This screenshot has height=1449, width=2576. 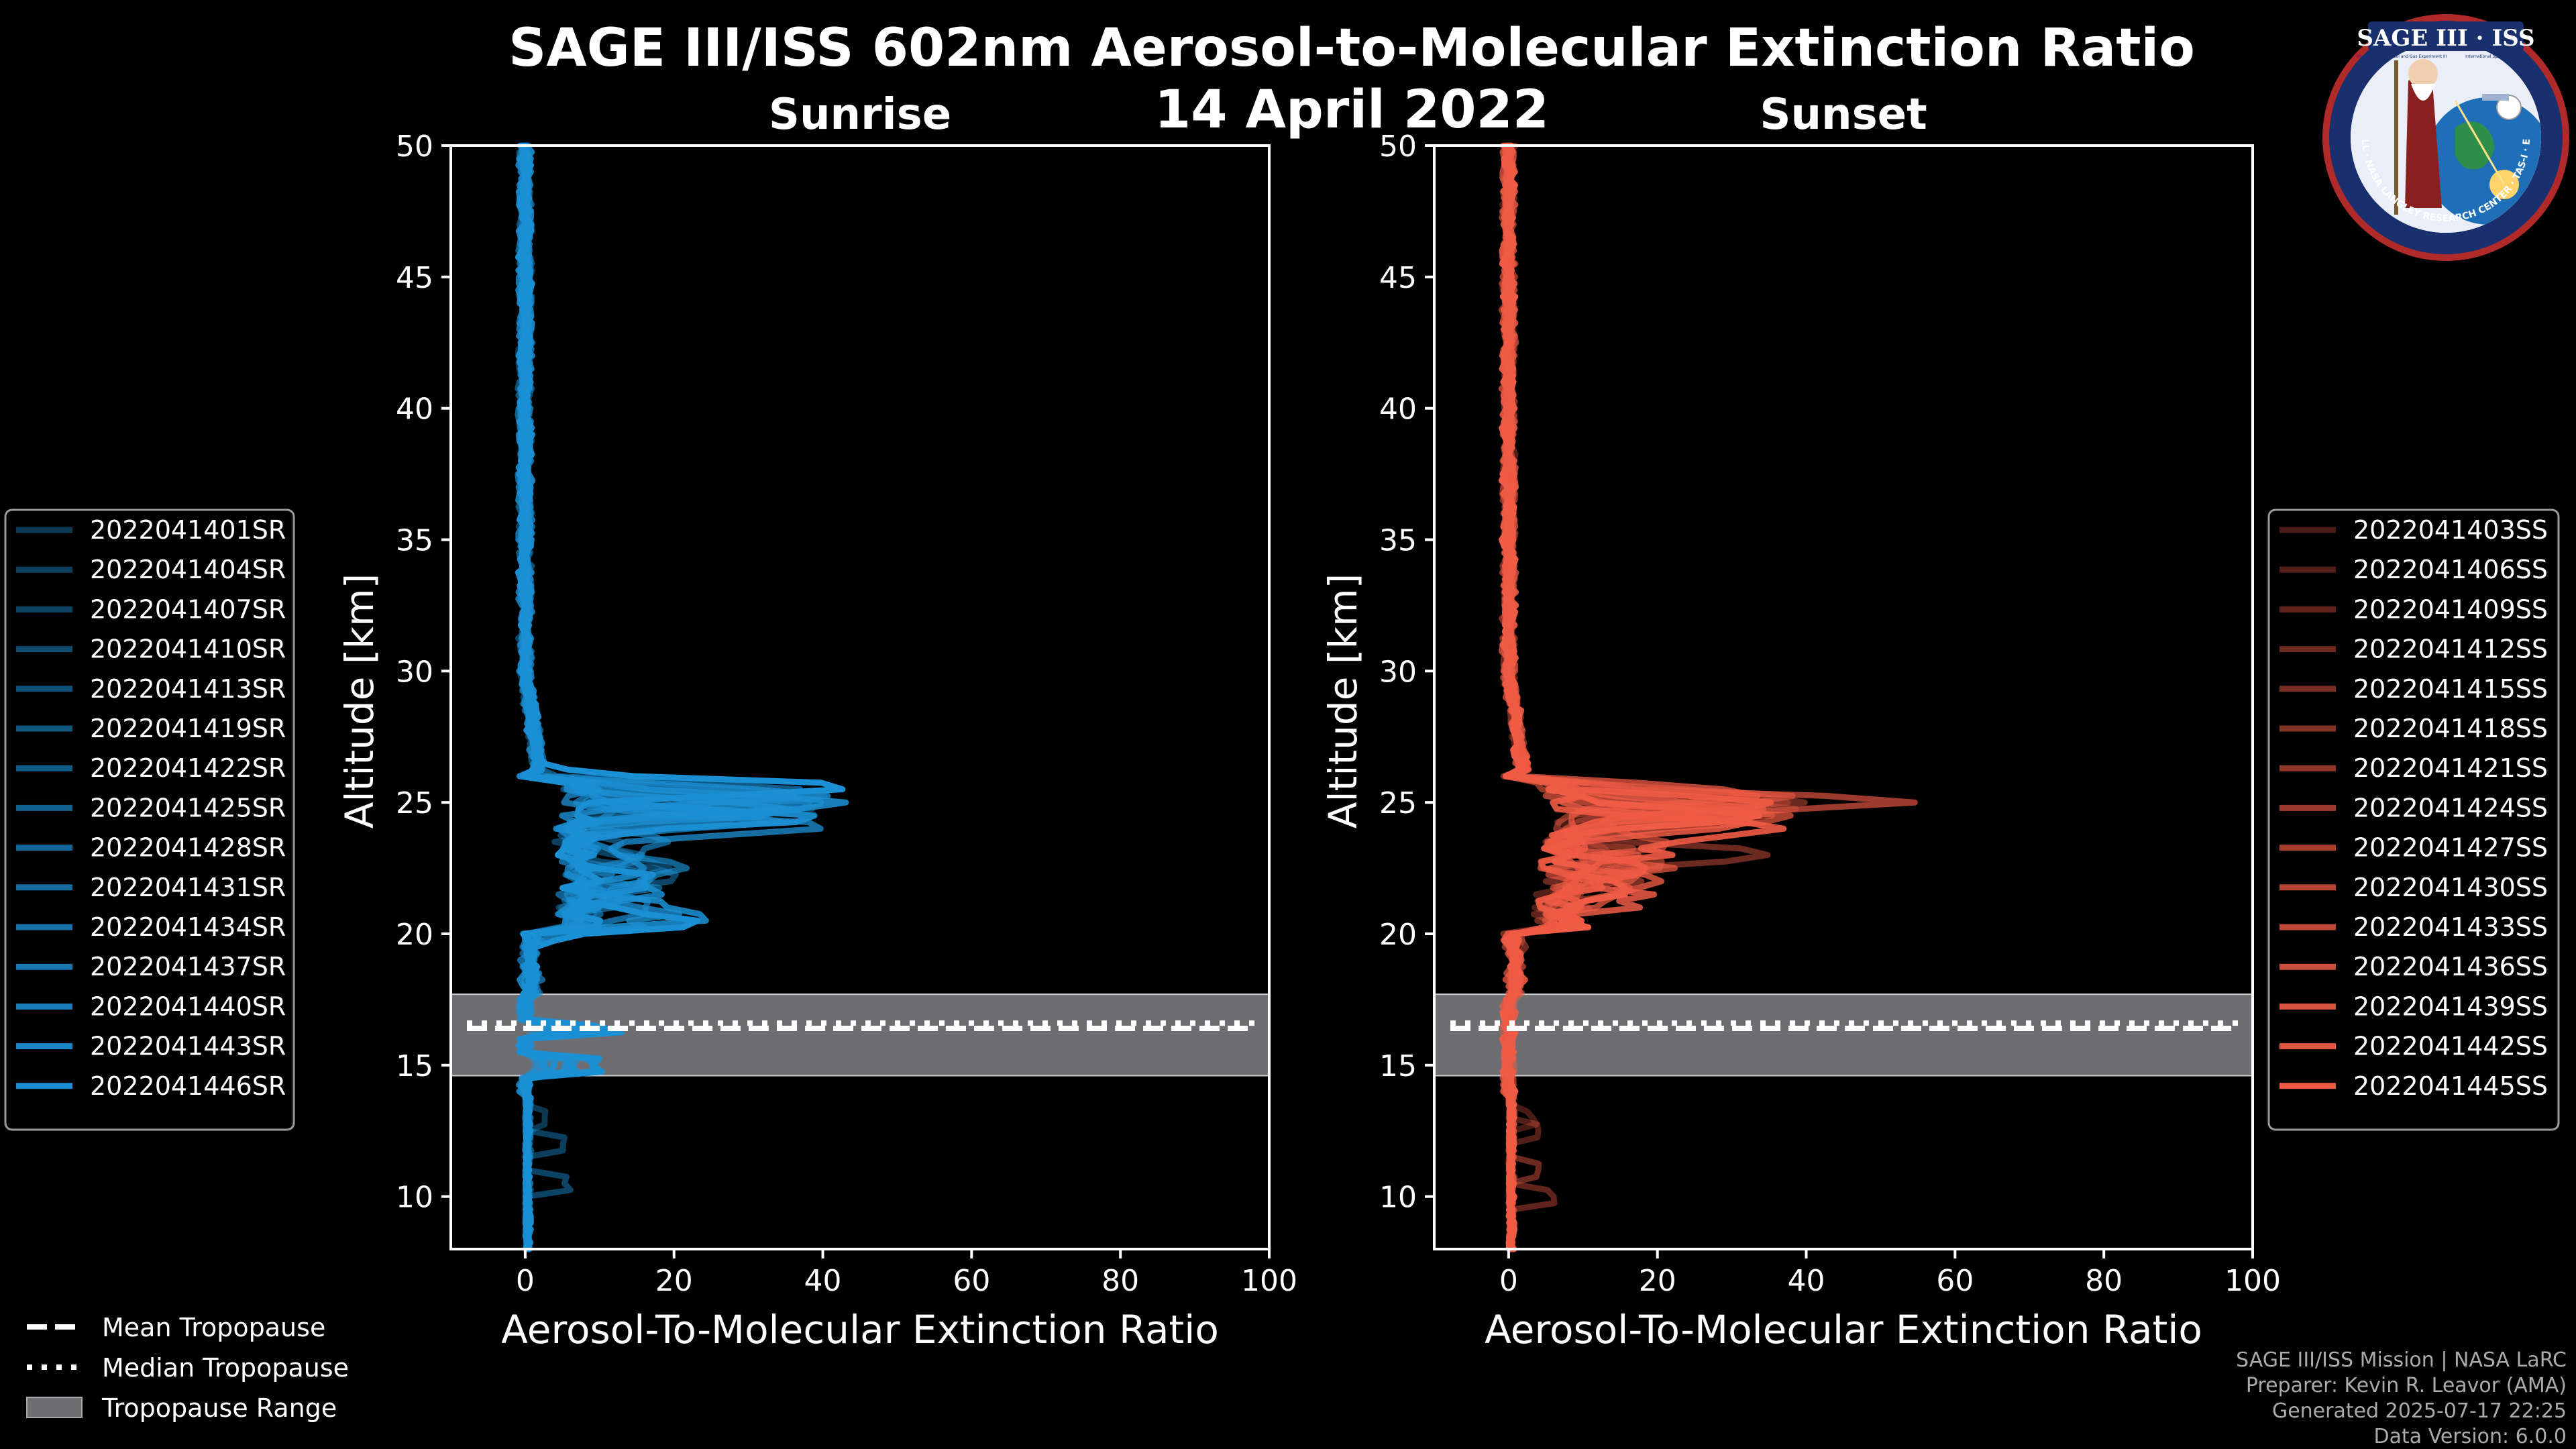 I want to click on sunrise-y-tick-label: 45, so click(x=414, y=278).